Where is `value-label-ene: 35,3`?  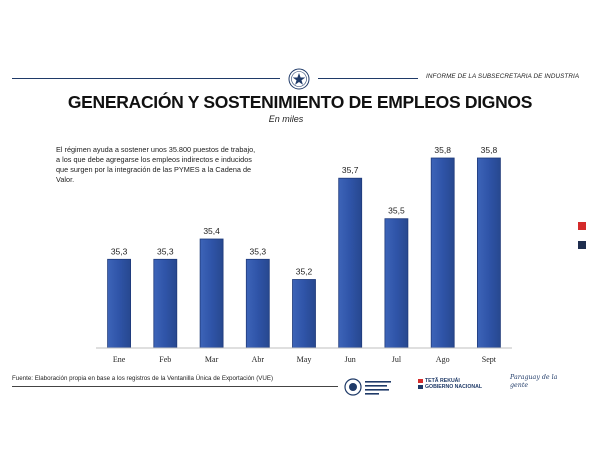 value-label-ene: 35,3 is located at coordinates (119, 251).